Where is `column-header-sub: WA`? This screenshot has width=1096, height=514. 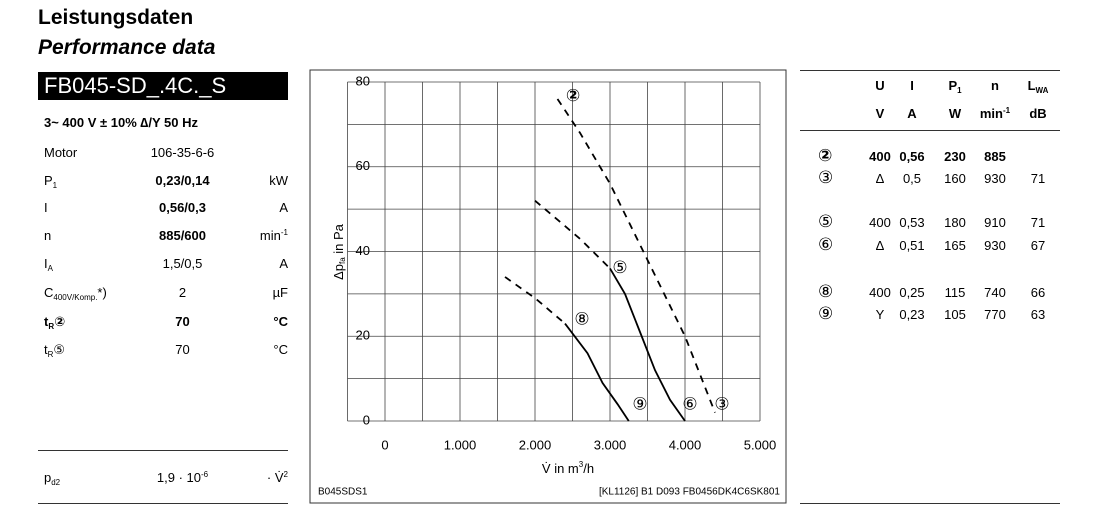
column-header-sub: WA is located at coordinates (1042, 90).